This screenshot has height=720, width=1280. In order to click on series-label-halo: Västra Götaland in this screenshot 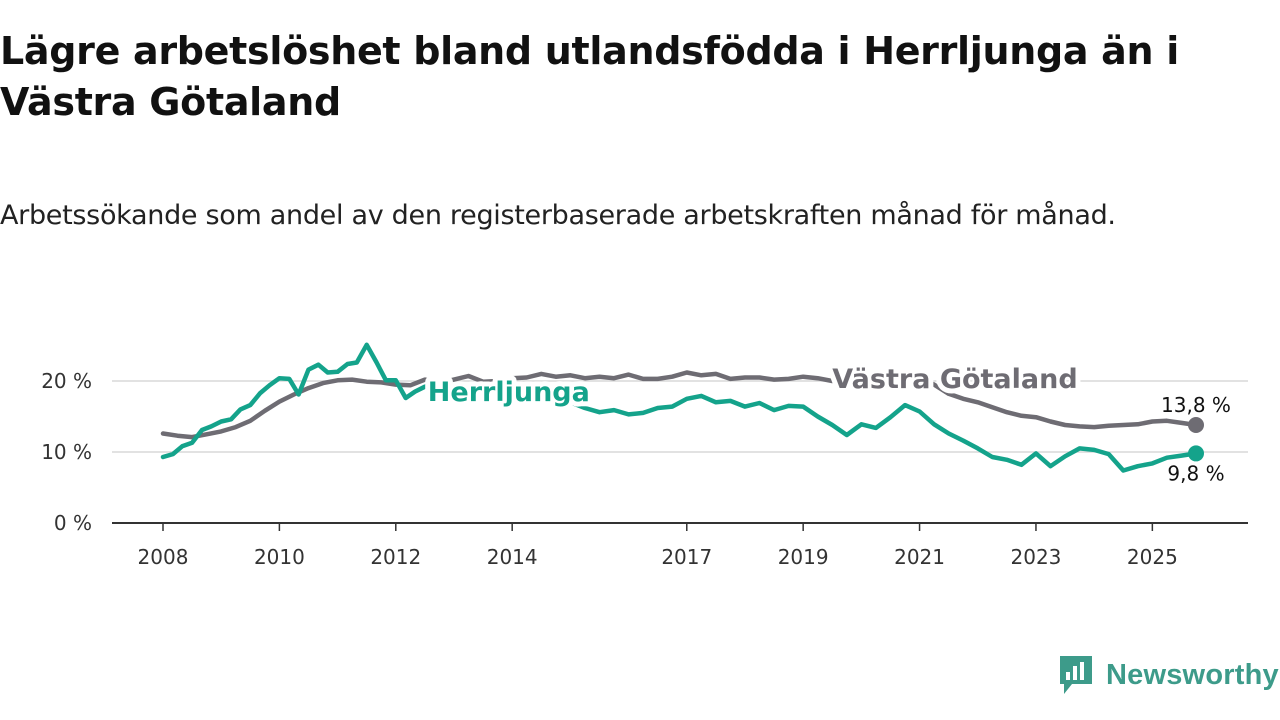, I will do `click(954, 379)`.